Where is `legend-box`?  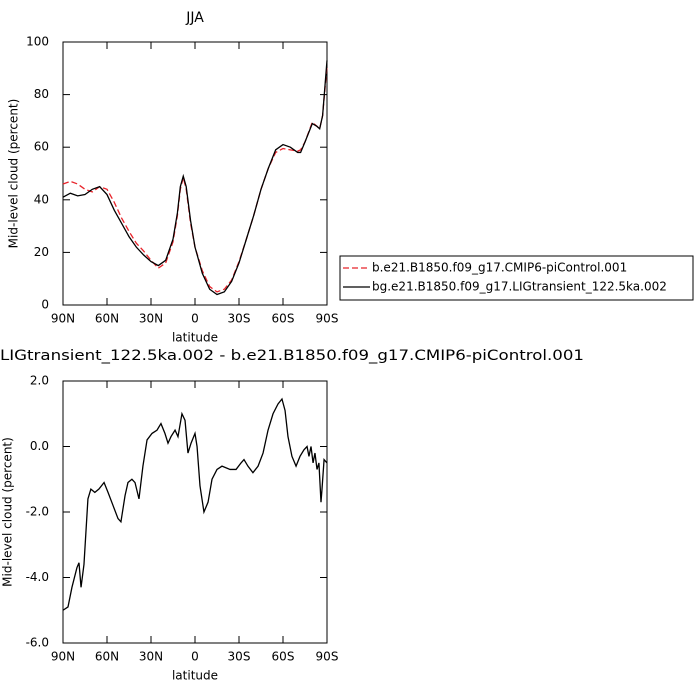
legend-box is located at coordinates (516, 278).